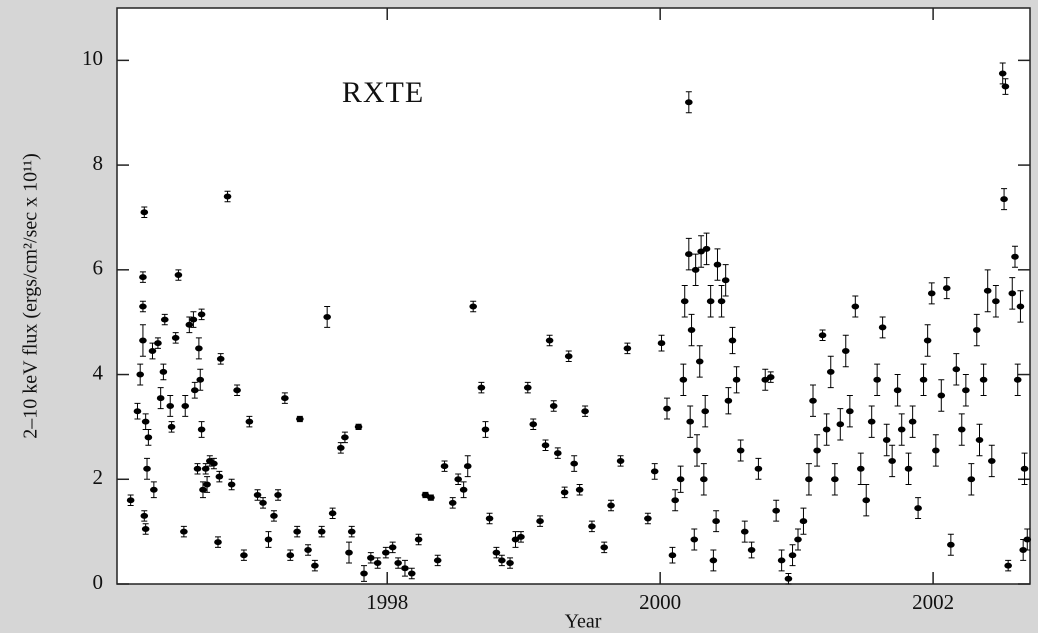  I want to click on x-tick-label: 1998, so click(387, 602).